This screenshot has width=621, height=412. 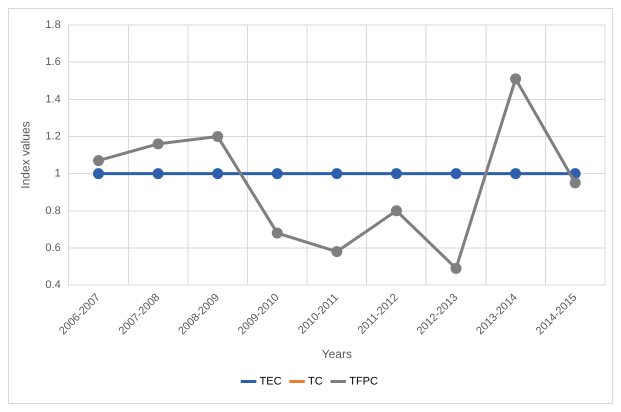 I want to click on y-tick-label: 0.4, so click(x=53, y=285).